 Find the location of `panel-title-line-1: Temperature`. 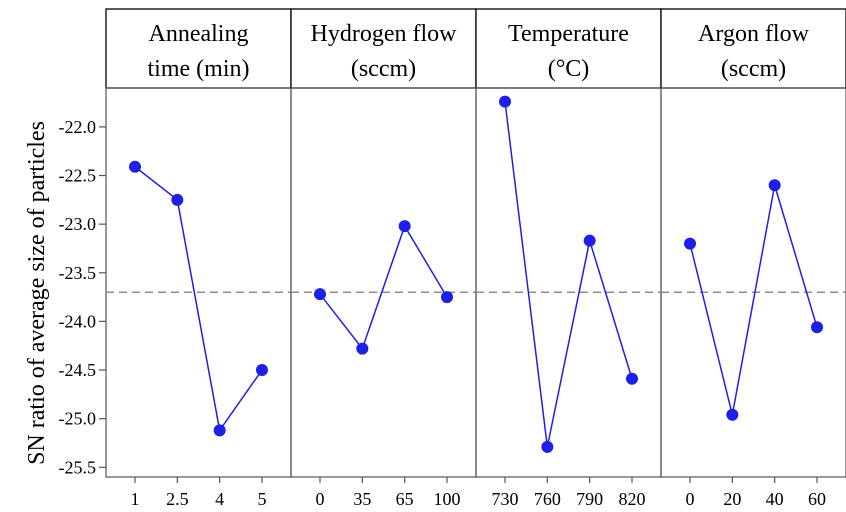

panel-title-line-1: Temperature is located at coordinates (568, 34).